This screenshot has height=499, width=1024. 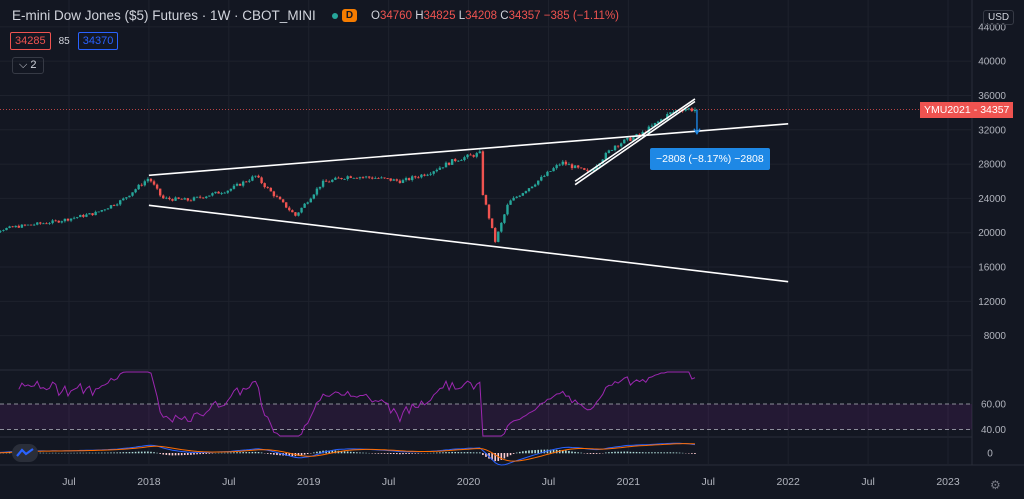 I want to click on time-tick-label: 2020, so click(x=469, y=482).